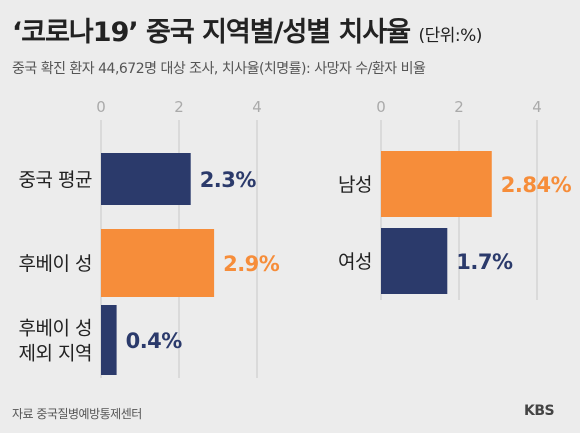 Image resolution: width=580 pixels, height=433 pixels. What do you see at coordinates (381, 107) in the screenshot?
I see `tick-label-1-0: 0` at bounding box center [381, 107].